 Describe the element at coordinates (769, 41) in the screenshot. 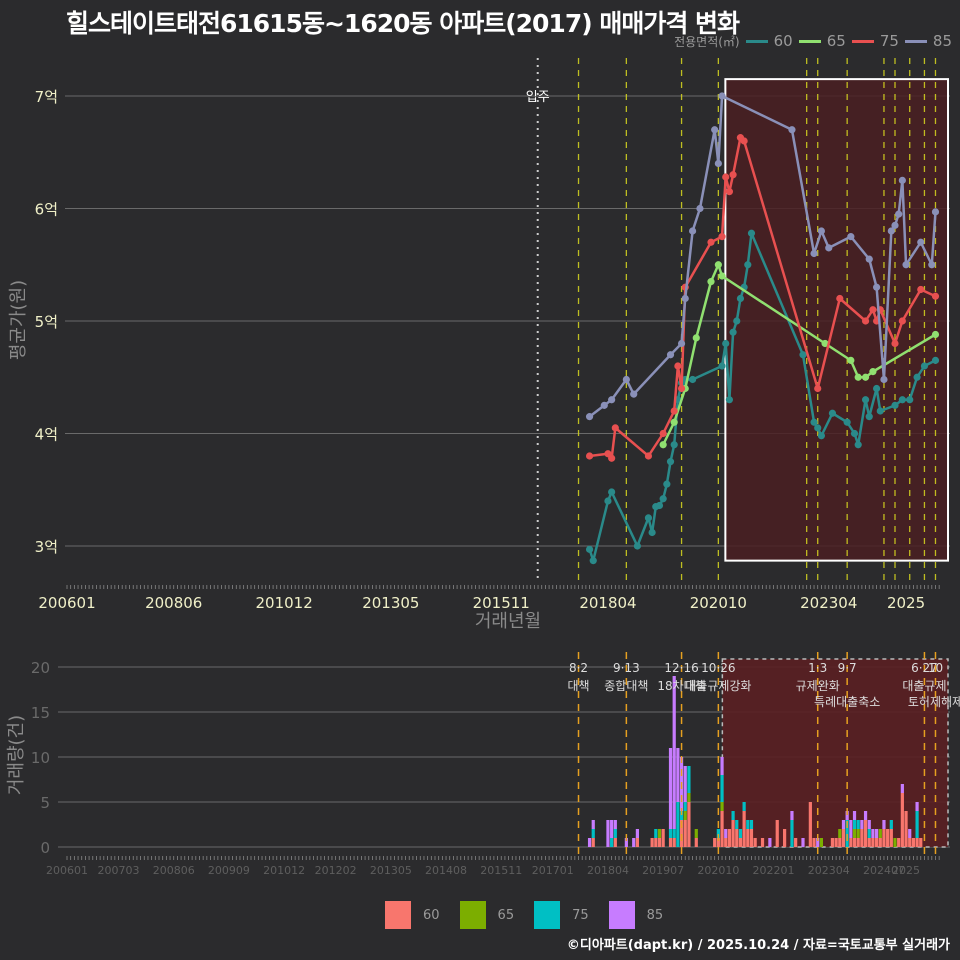

I see `legend-item-60: 60` at that location.